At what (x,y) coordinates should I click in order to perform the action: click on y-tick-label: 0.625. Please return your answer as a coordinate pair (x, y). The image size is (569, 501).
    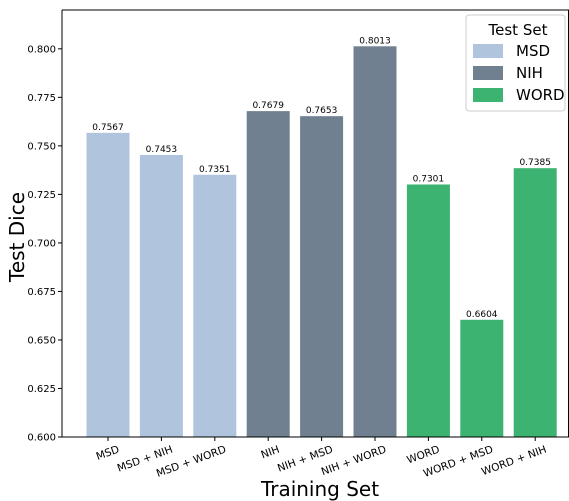
    Looking at the image, I should click on (41, 389).